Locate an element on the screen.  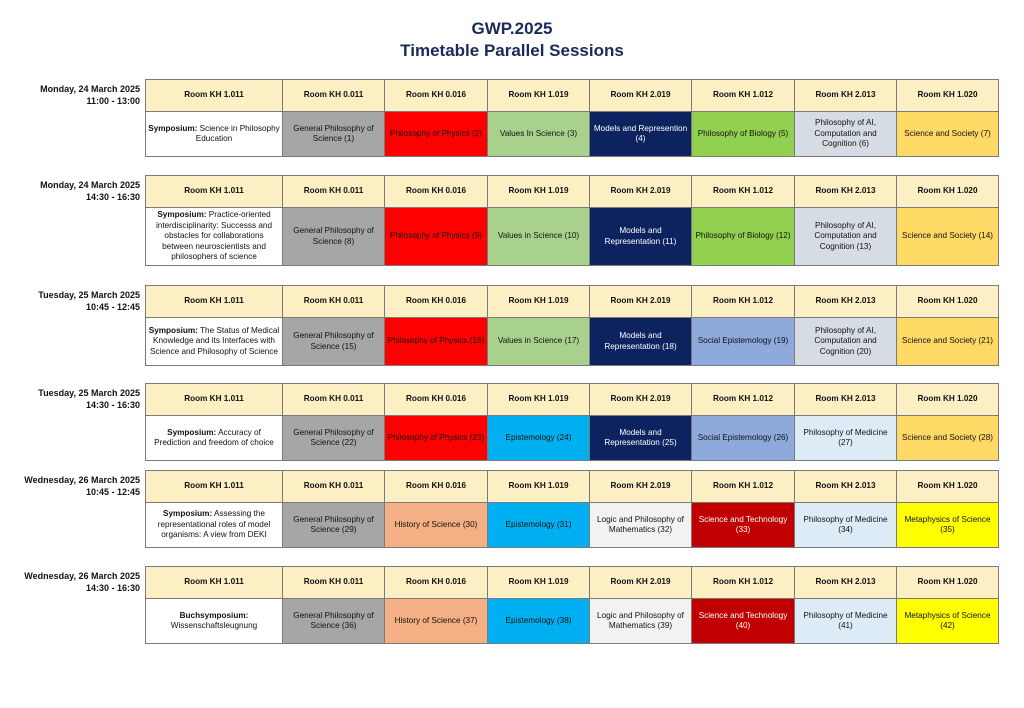
session-title: Values in Science (10) is located at coordinates (538, 236).